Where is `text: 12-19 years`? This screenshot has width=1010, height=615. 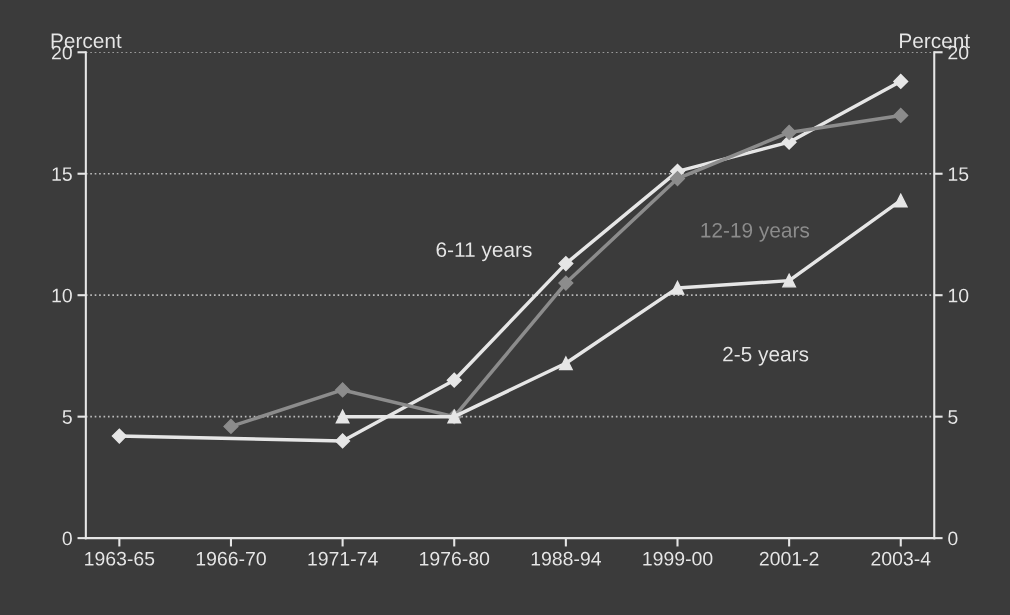
text: 12-19 years is located at coordinates (755, 232).